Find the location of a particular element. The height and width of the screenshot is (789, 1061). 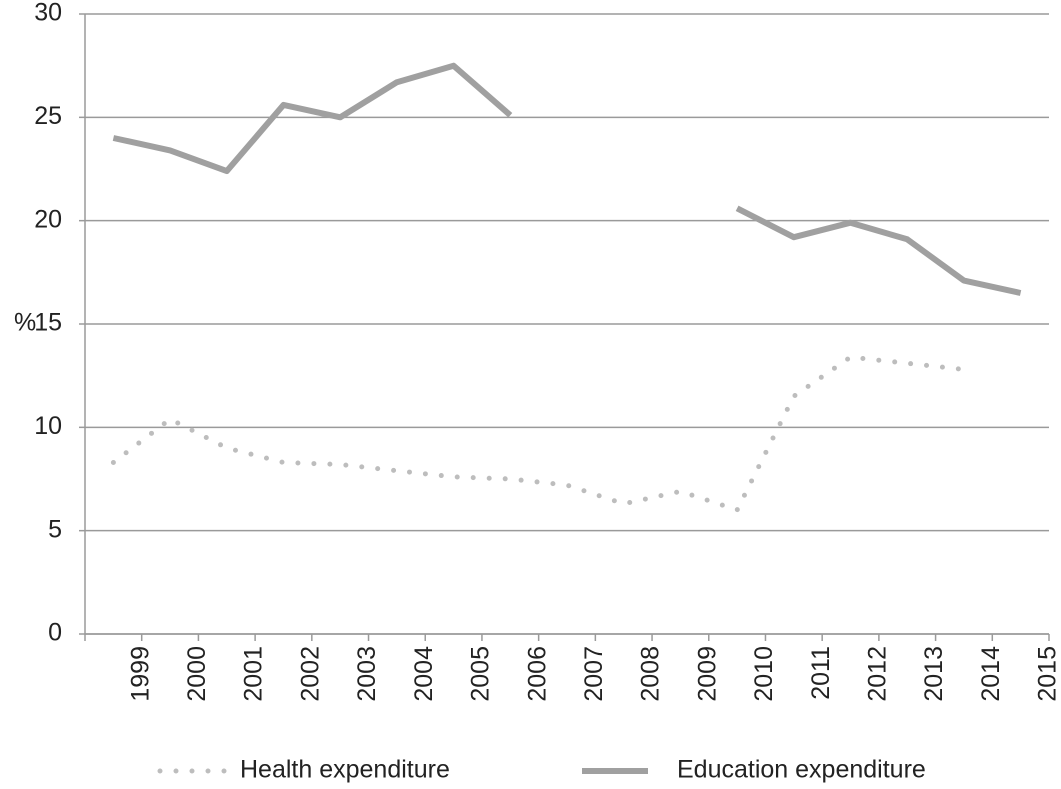

x-tick-label: 2002 is located at coordinates (310, 674).